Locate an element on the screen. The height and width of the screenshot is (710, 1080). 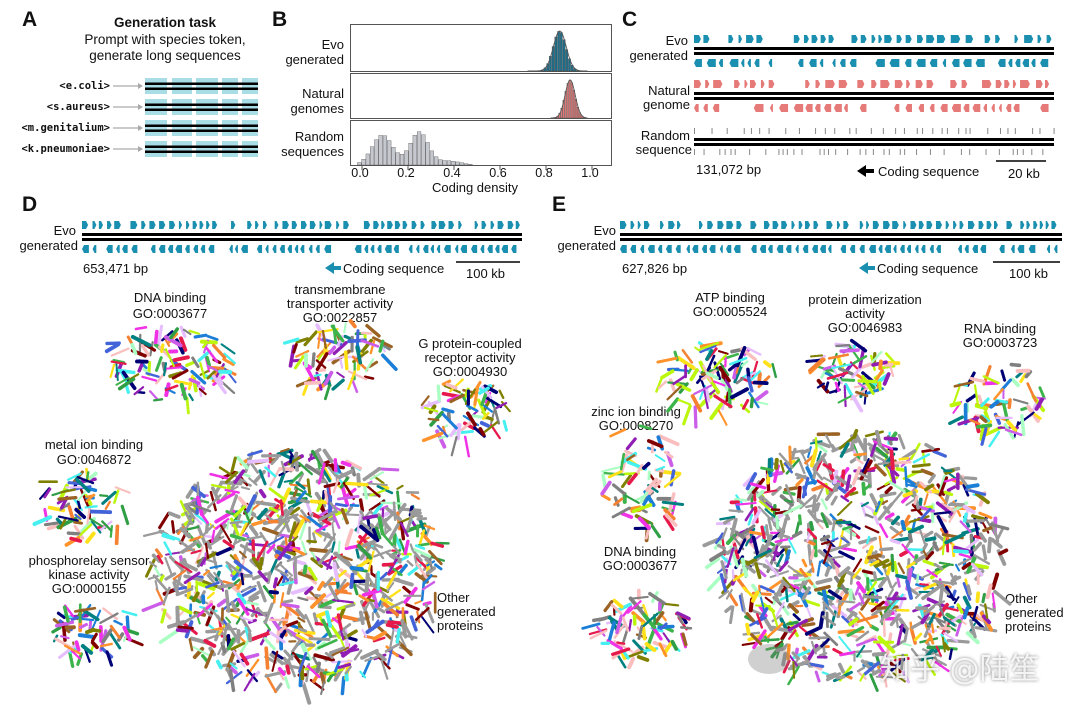
e-other-l3: proteins is located at coordinates (1028, 626).